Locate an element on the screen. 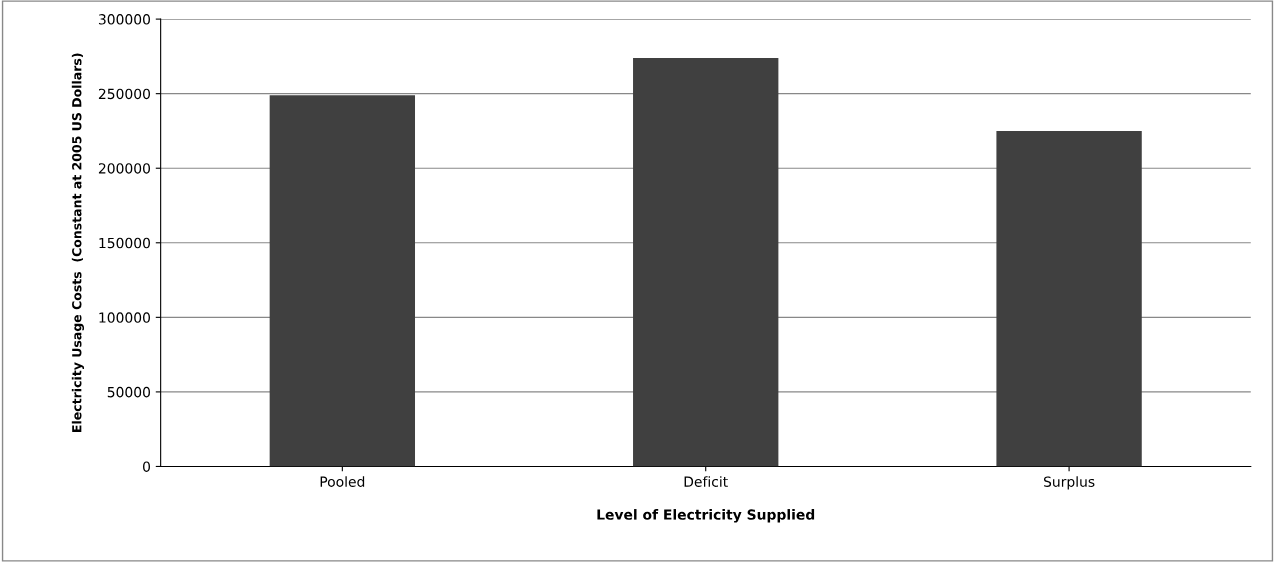  y-tick-label: 250000 is located at coordinates (124, 94).